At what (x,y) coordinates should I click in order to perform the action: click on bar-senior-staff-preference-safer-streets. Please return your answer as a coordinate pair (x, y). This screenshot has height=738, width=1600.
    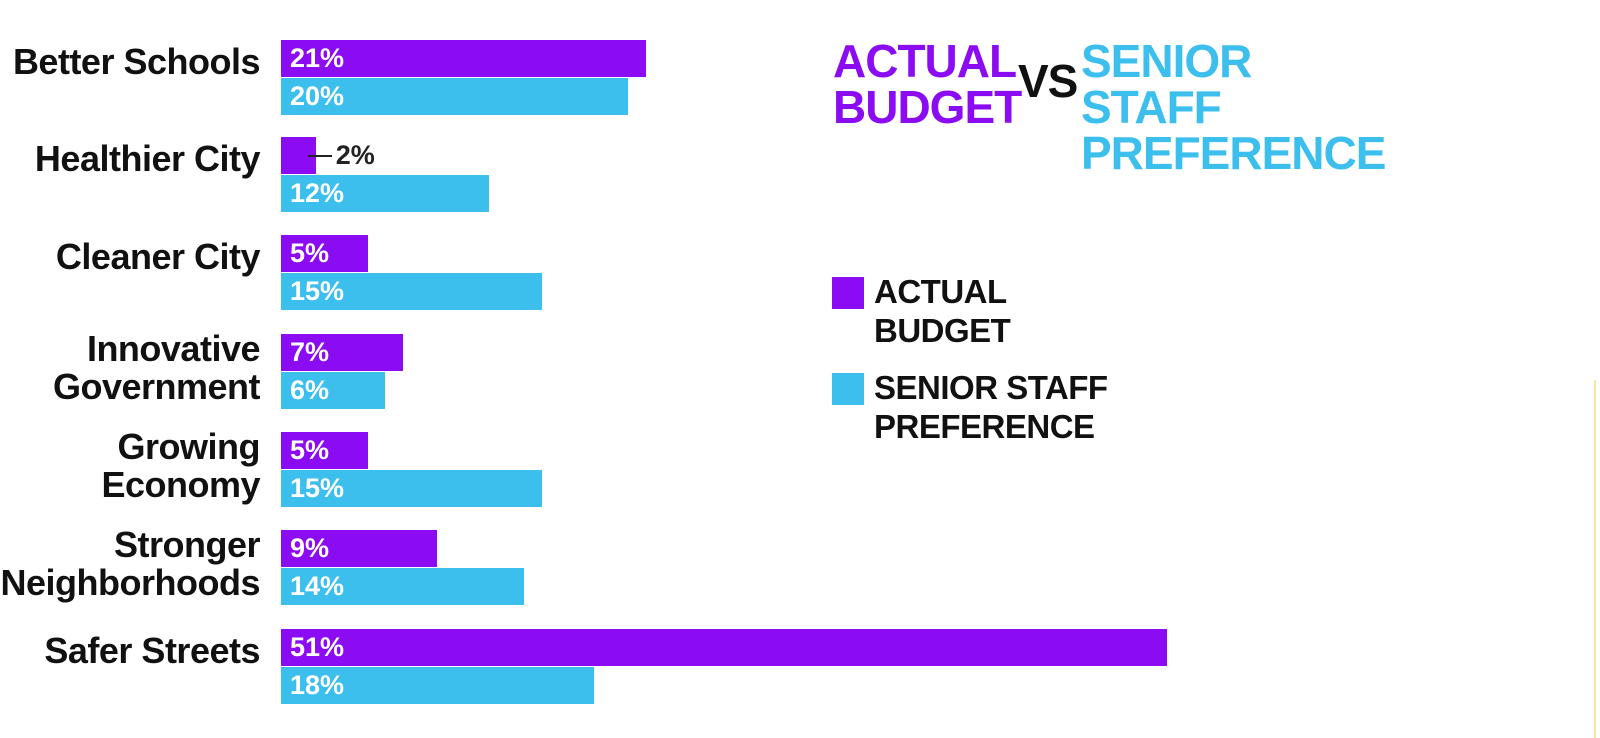
    Looking at the image, I should click on (437, 685).